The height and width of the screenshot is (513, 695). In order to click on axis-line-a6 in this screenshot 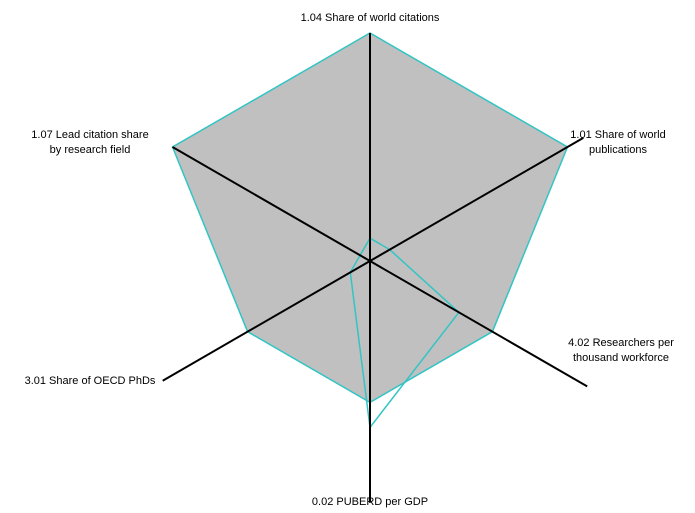, I will do `click(271, 204)`.